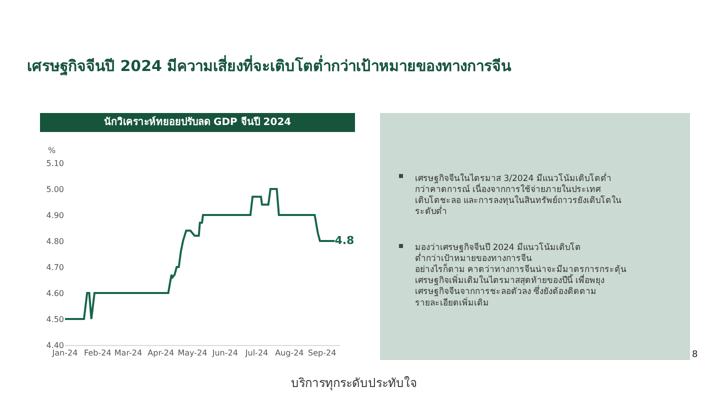  I want to click on x-tick-label: Feb-24, so click(98, 353).